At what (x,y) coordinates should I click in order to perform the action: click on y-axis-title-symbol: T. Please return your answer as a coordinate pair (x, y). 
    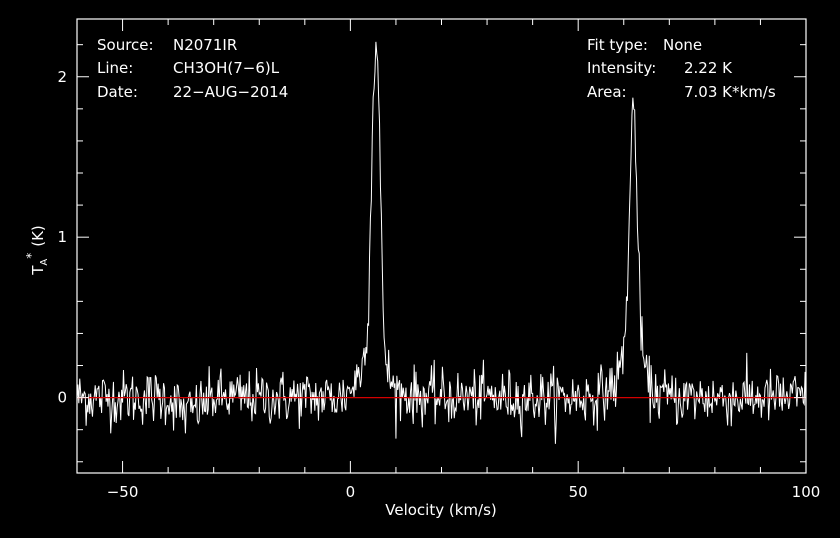
    Looking at the image, I should click on (38, 270).